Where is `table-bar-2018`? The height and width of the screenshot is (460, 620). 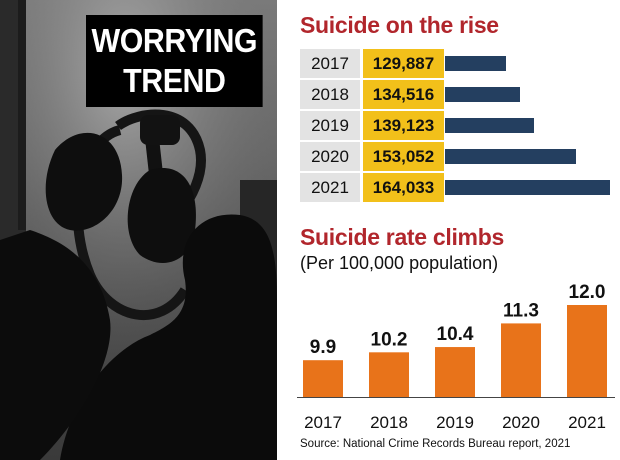
table-bar-2018 is located at coordinates (482, 94).